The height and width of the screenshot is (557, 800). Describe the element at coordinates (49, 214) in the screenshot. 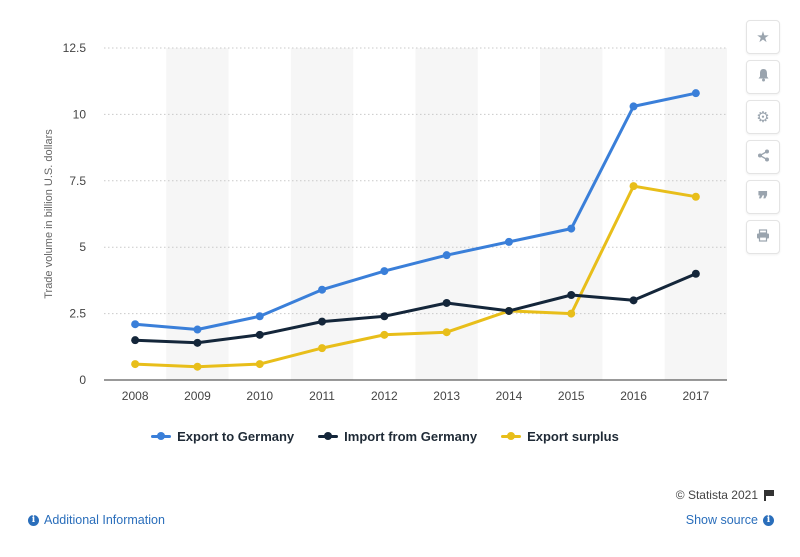

I see `y-axis-label: Trade volume in billion U.S. dollars` at that location.